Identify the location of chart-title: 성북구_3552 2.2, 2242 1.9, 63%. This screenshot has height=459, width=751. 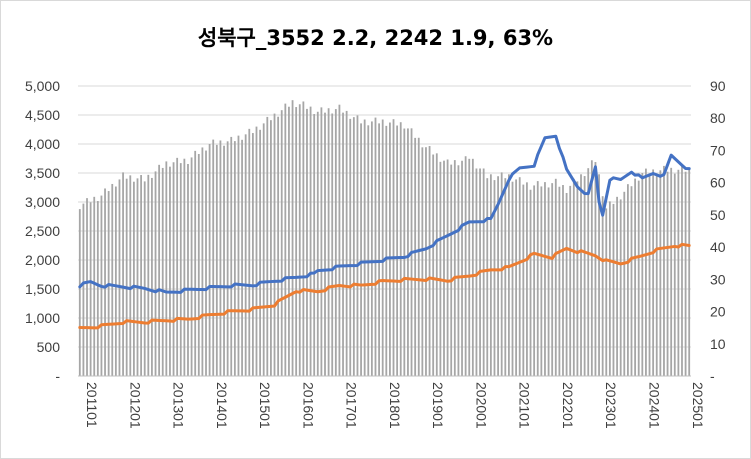
(375, 38).